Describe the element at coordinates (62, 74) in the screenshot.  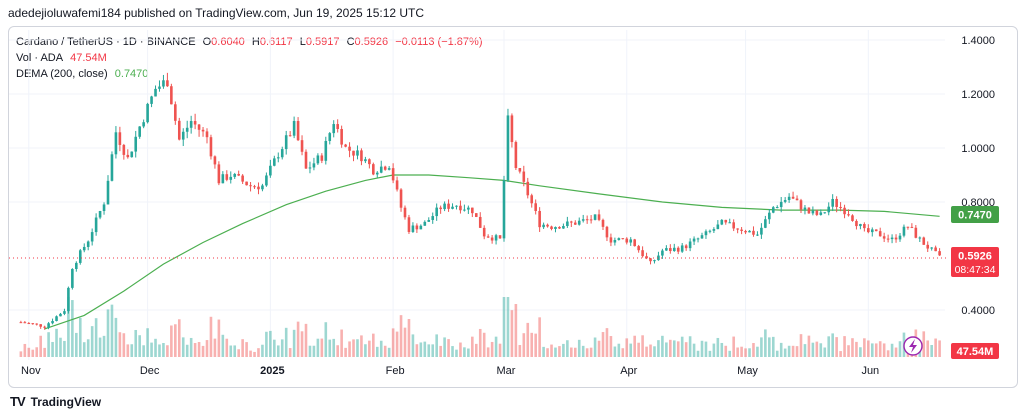
I see `dema-label: DEMA (200, close)` at that location.